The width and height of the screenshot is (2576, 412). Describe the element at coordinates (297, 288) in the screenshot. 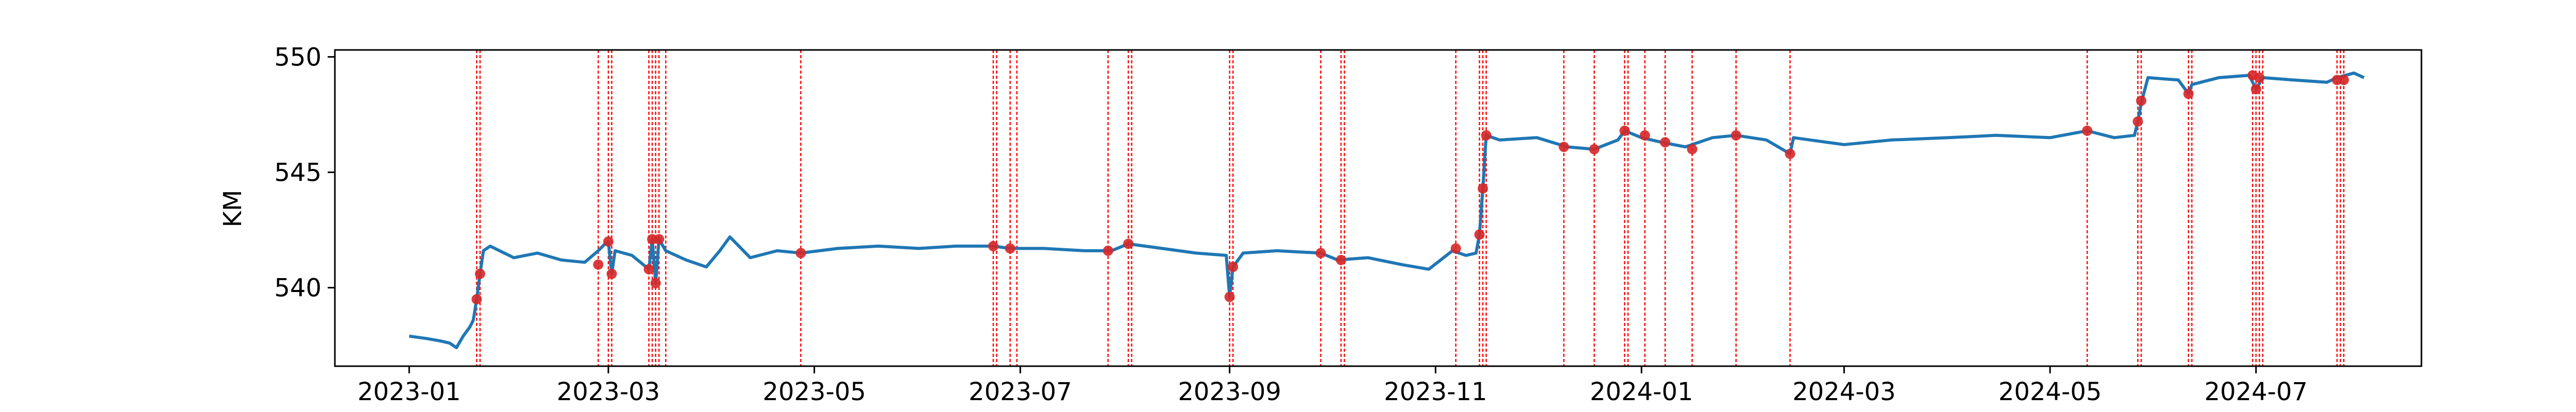

I see `y-tick-label: 540` at that location.